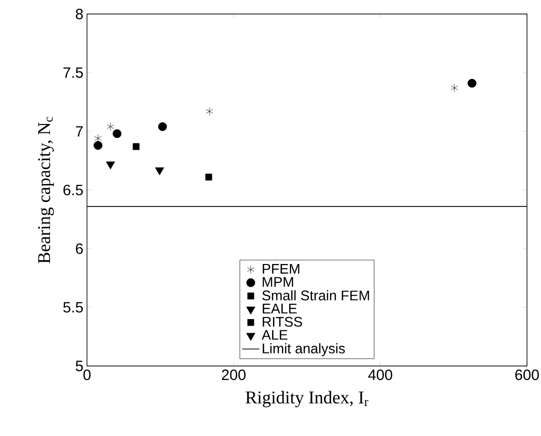 The width and height of the screenshot is (541, 436). I want to click on legend-label: EALE, so click(279, 309).